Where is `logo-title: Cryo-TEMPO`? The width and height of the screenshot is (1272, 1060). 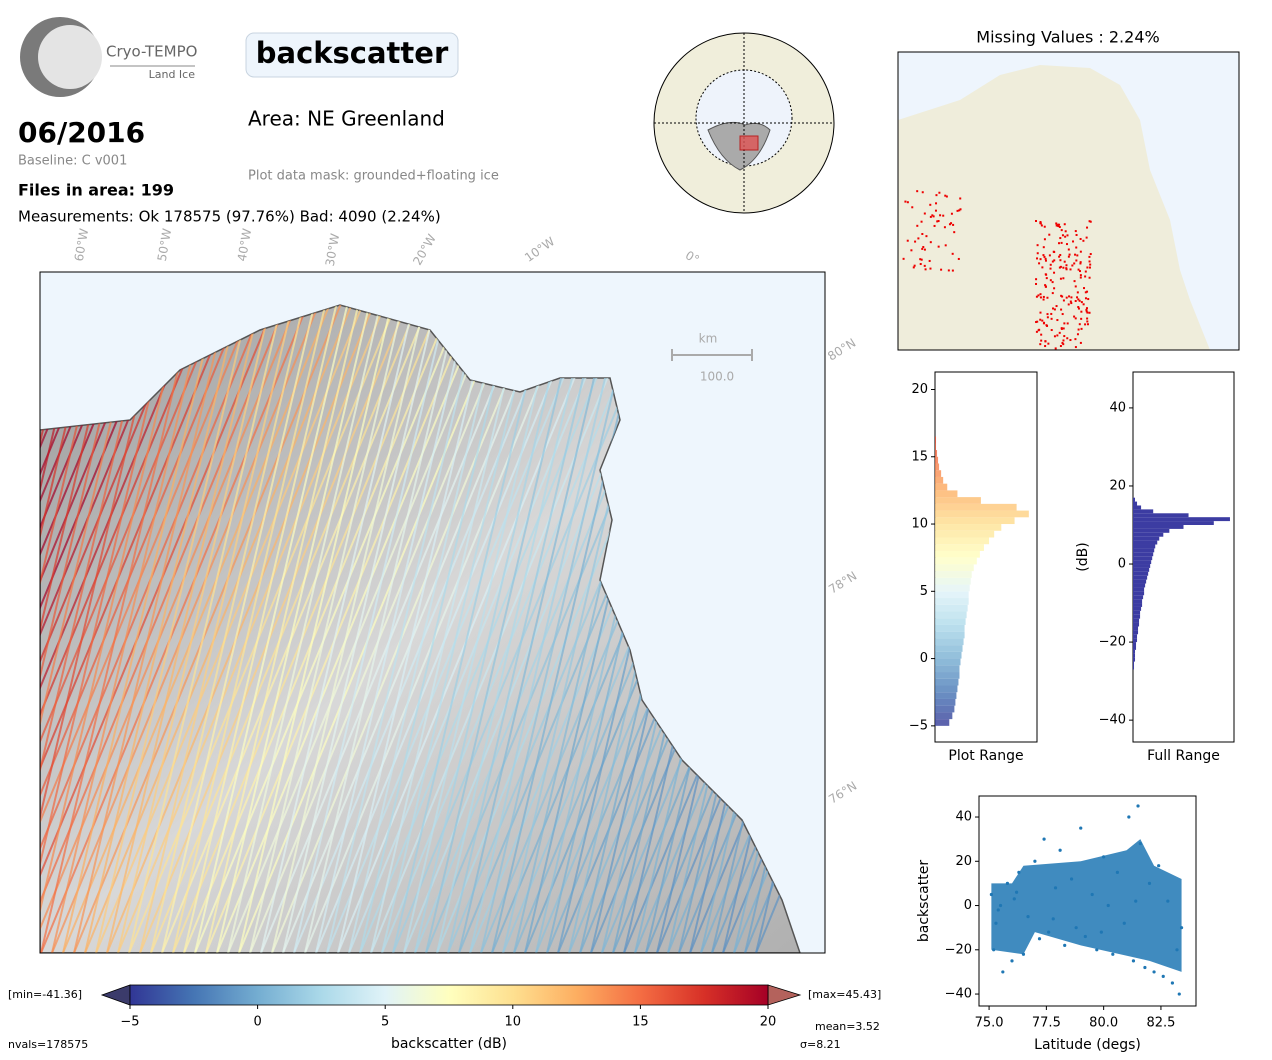 logo-title: Cryo-TEMPO is located at coordinates (151, 52).